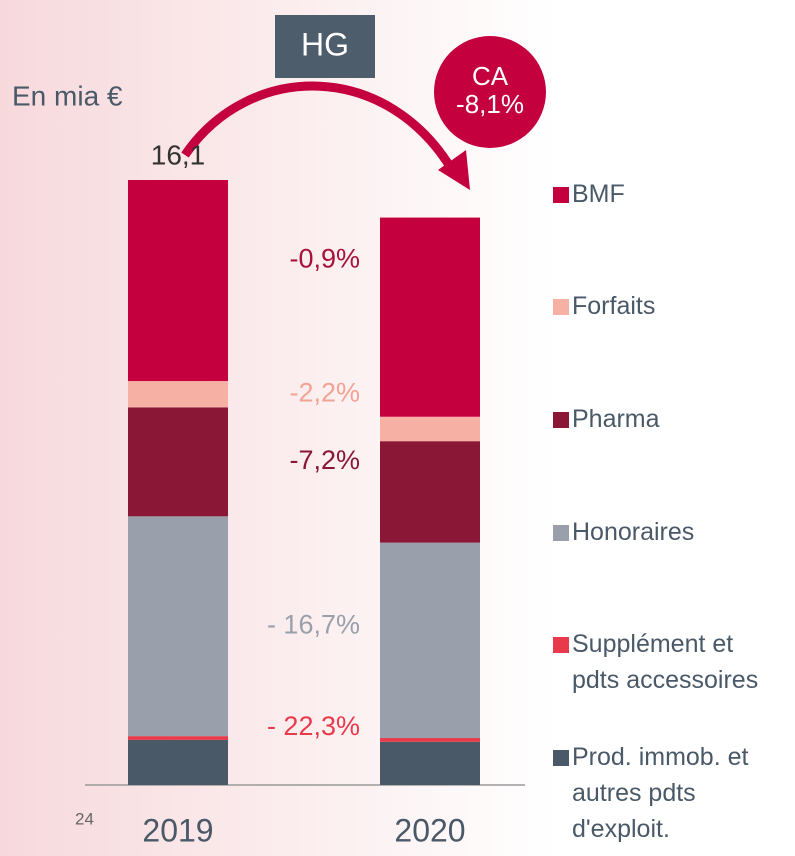 The width and height of the screenshot is (795, 856). Describe the element at coordinates (67, 95) in the screenshot. I see `unit-label: En mia €` at that location.